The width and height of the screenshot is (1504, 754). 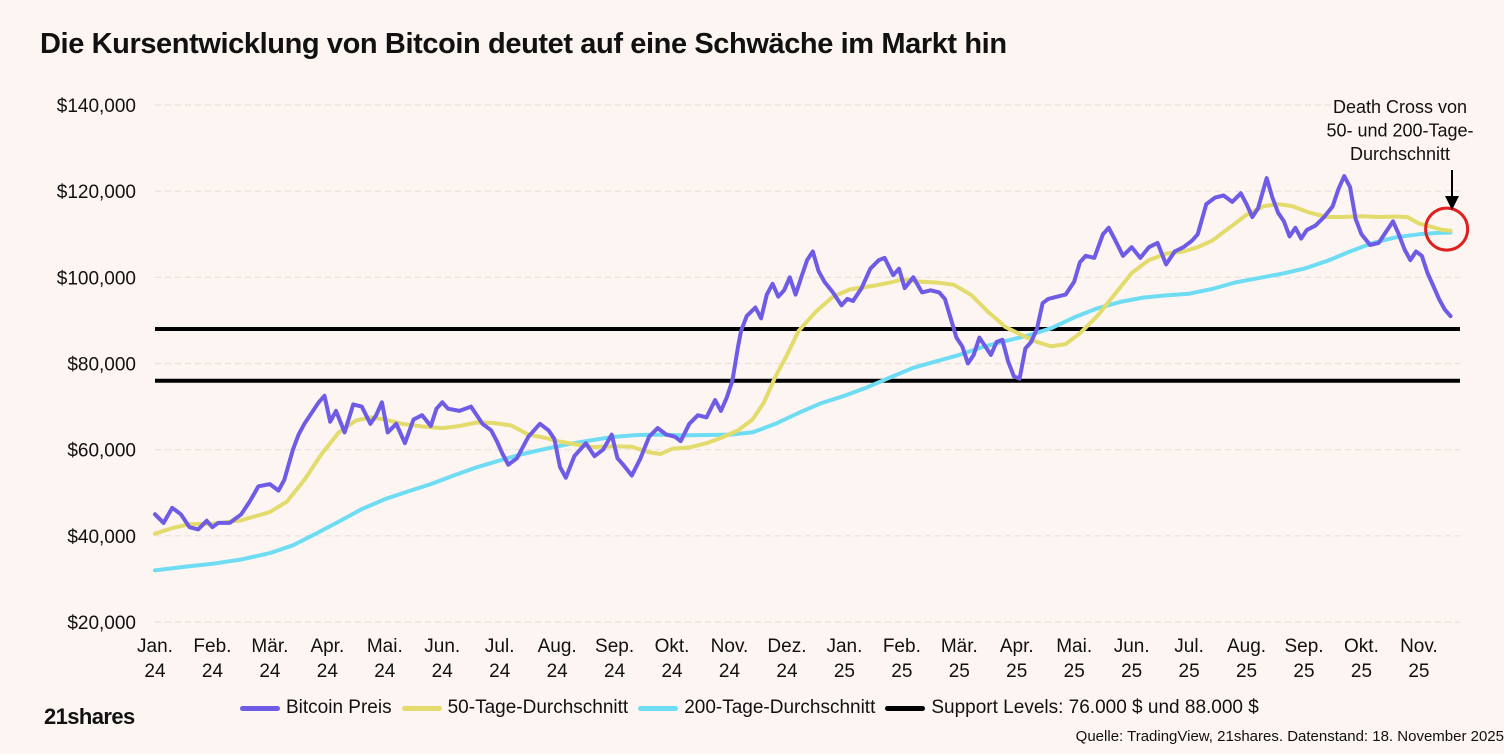 What do you see at coordinates (260, 708) in the screenshot?
I see `legend-swatch-bitcoin` at bounding box center [260, 708].